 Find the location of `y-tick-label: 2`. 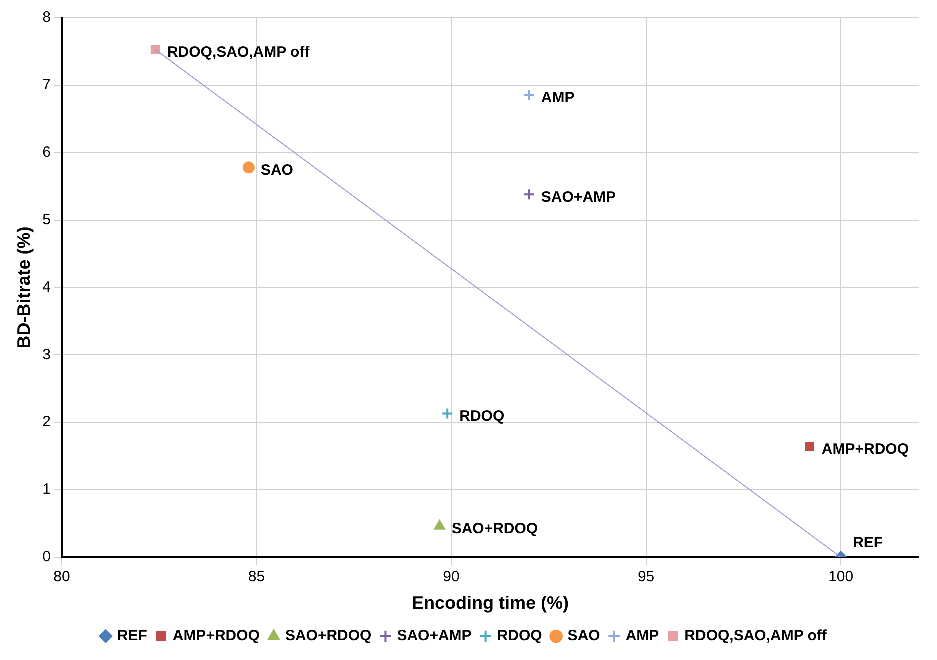

y-tick-label: 2 is located at coordinates (46, 422).